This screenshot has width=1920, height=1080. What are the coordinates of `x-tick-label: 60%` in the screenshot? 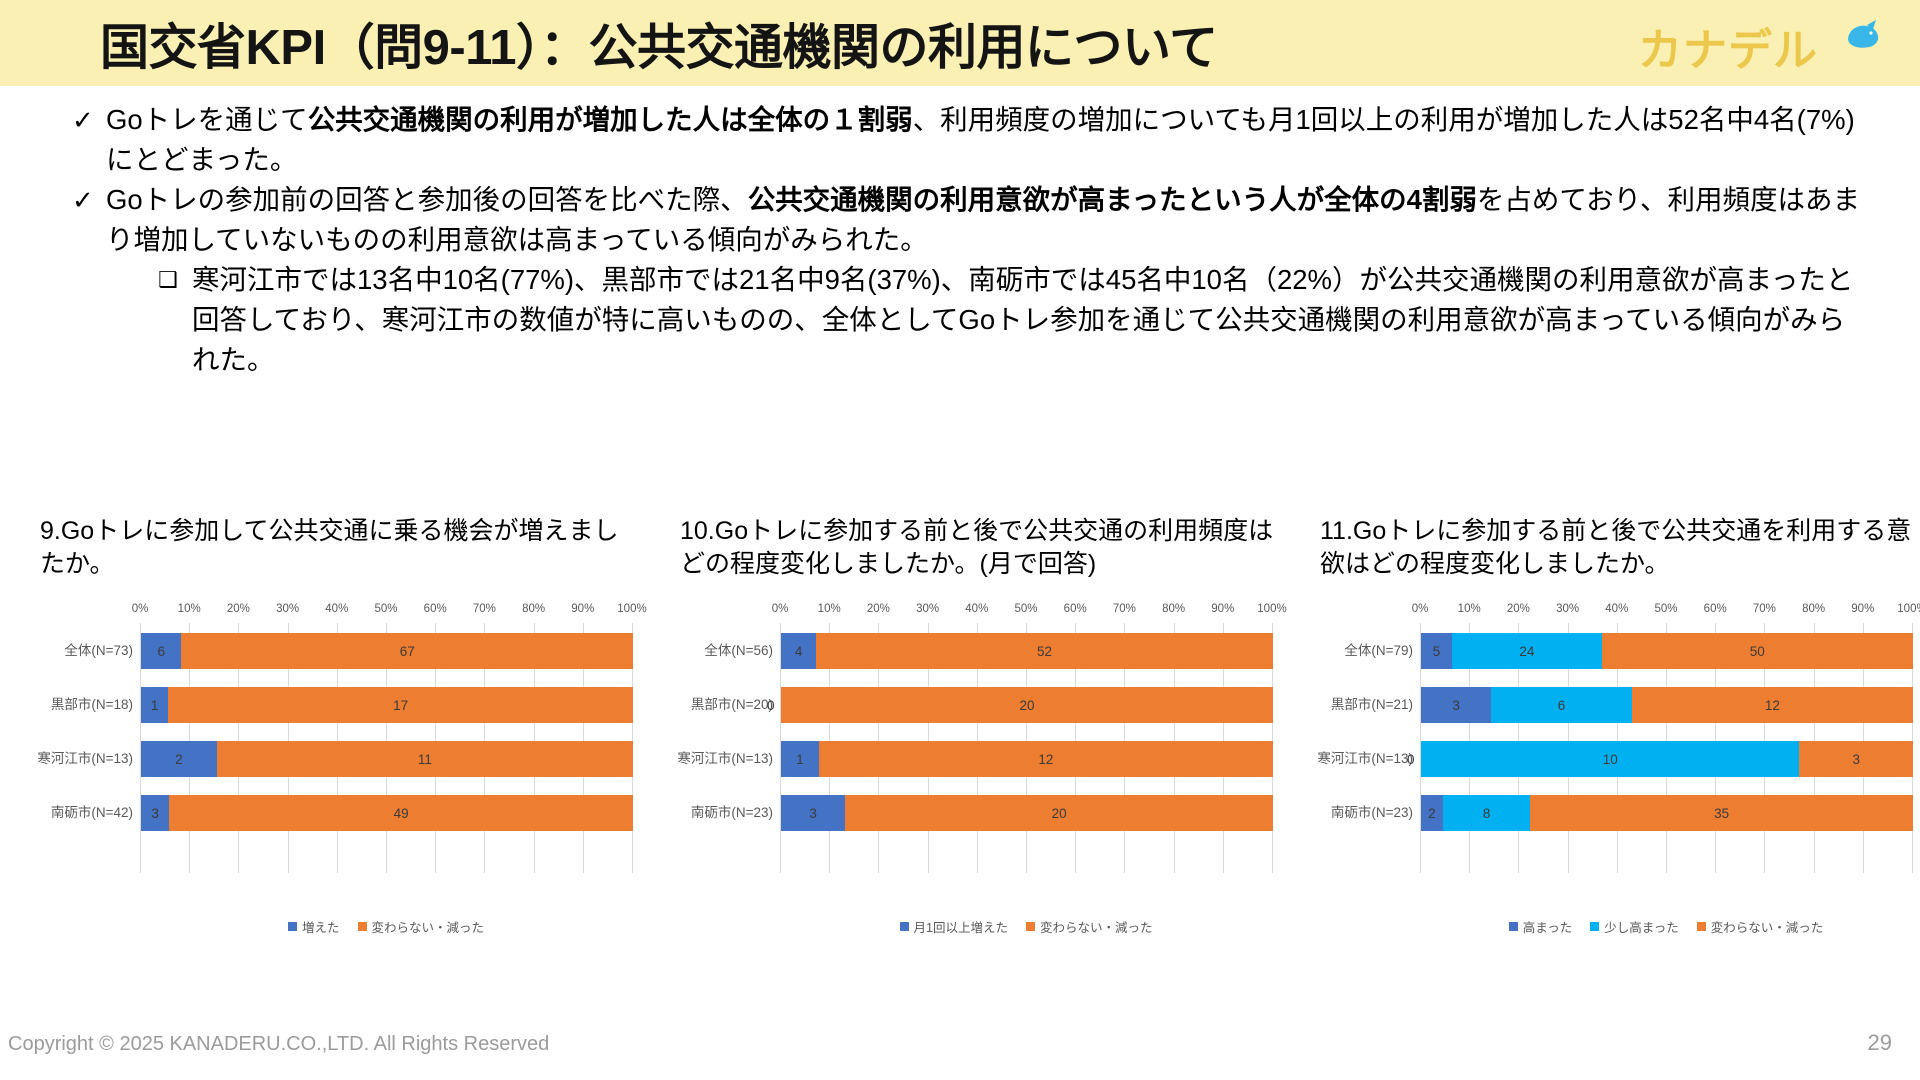 It's located at (435, 609).